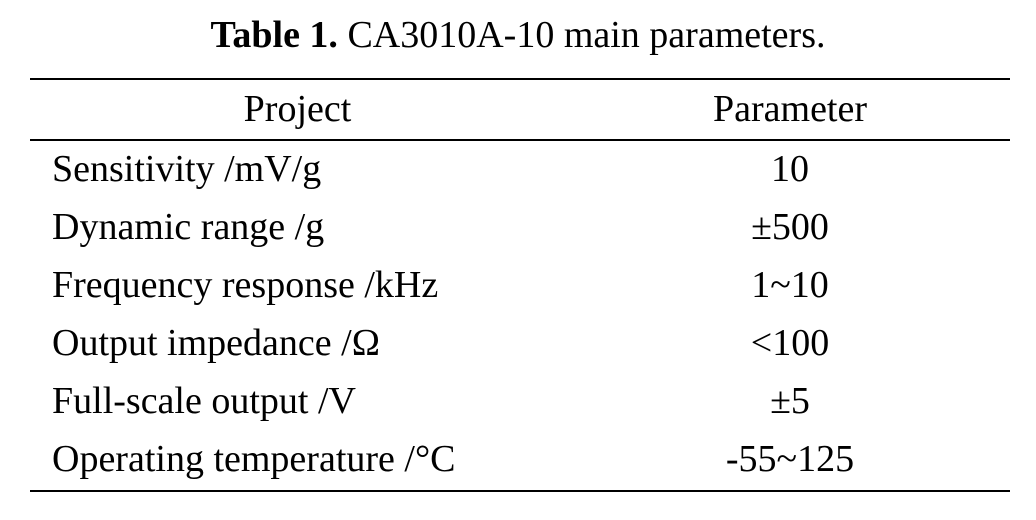 The image size is (1036, 520). I want to click on row-project: Dynamic range /g, so click(188, 227).